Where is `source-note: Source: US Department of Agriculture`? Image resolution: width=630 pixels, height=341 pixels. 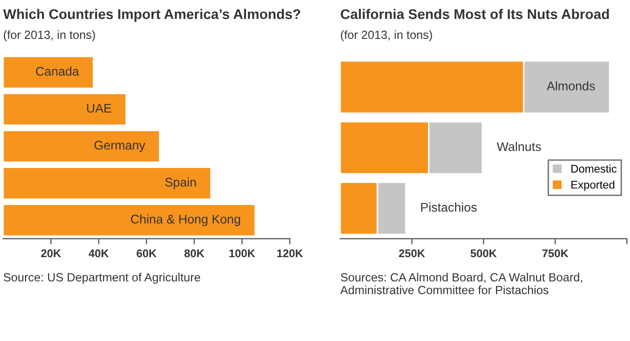 source-note: Source: US Department of Agriculture is located at coordinates (102, 278).